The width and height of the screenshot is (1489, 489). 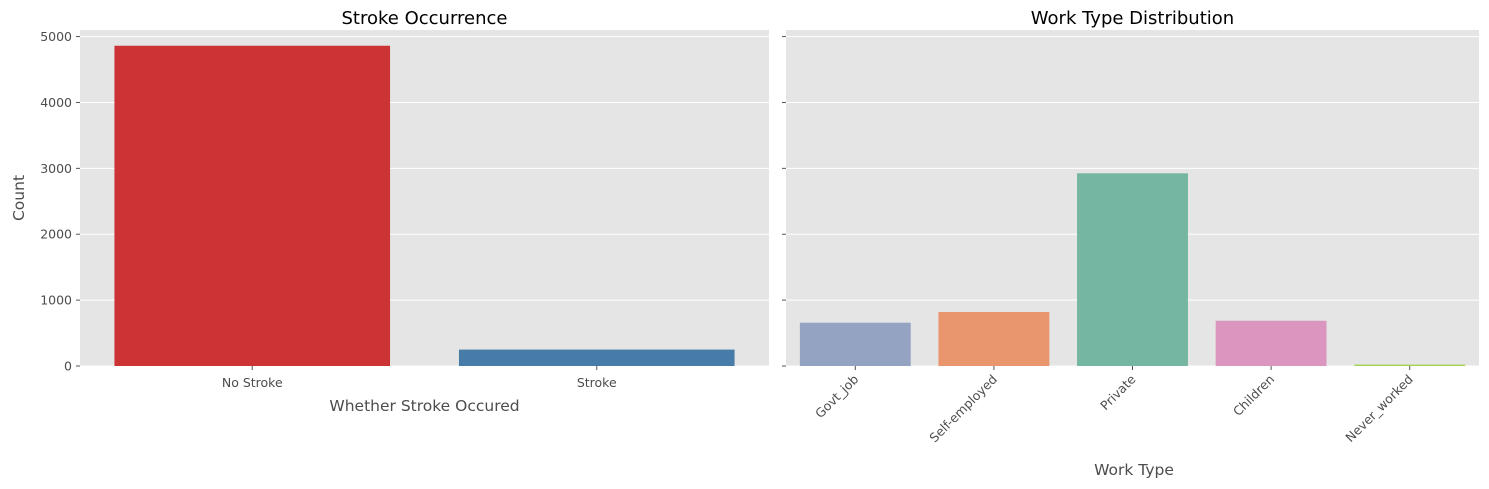 I want to click on bar-govt-job, so click(x=855, y=344).